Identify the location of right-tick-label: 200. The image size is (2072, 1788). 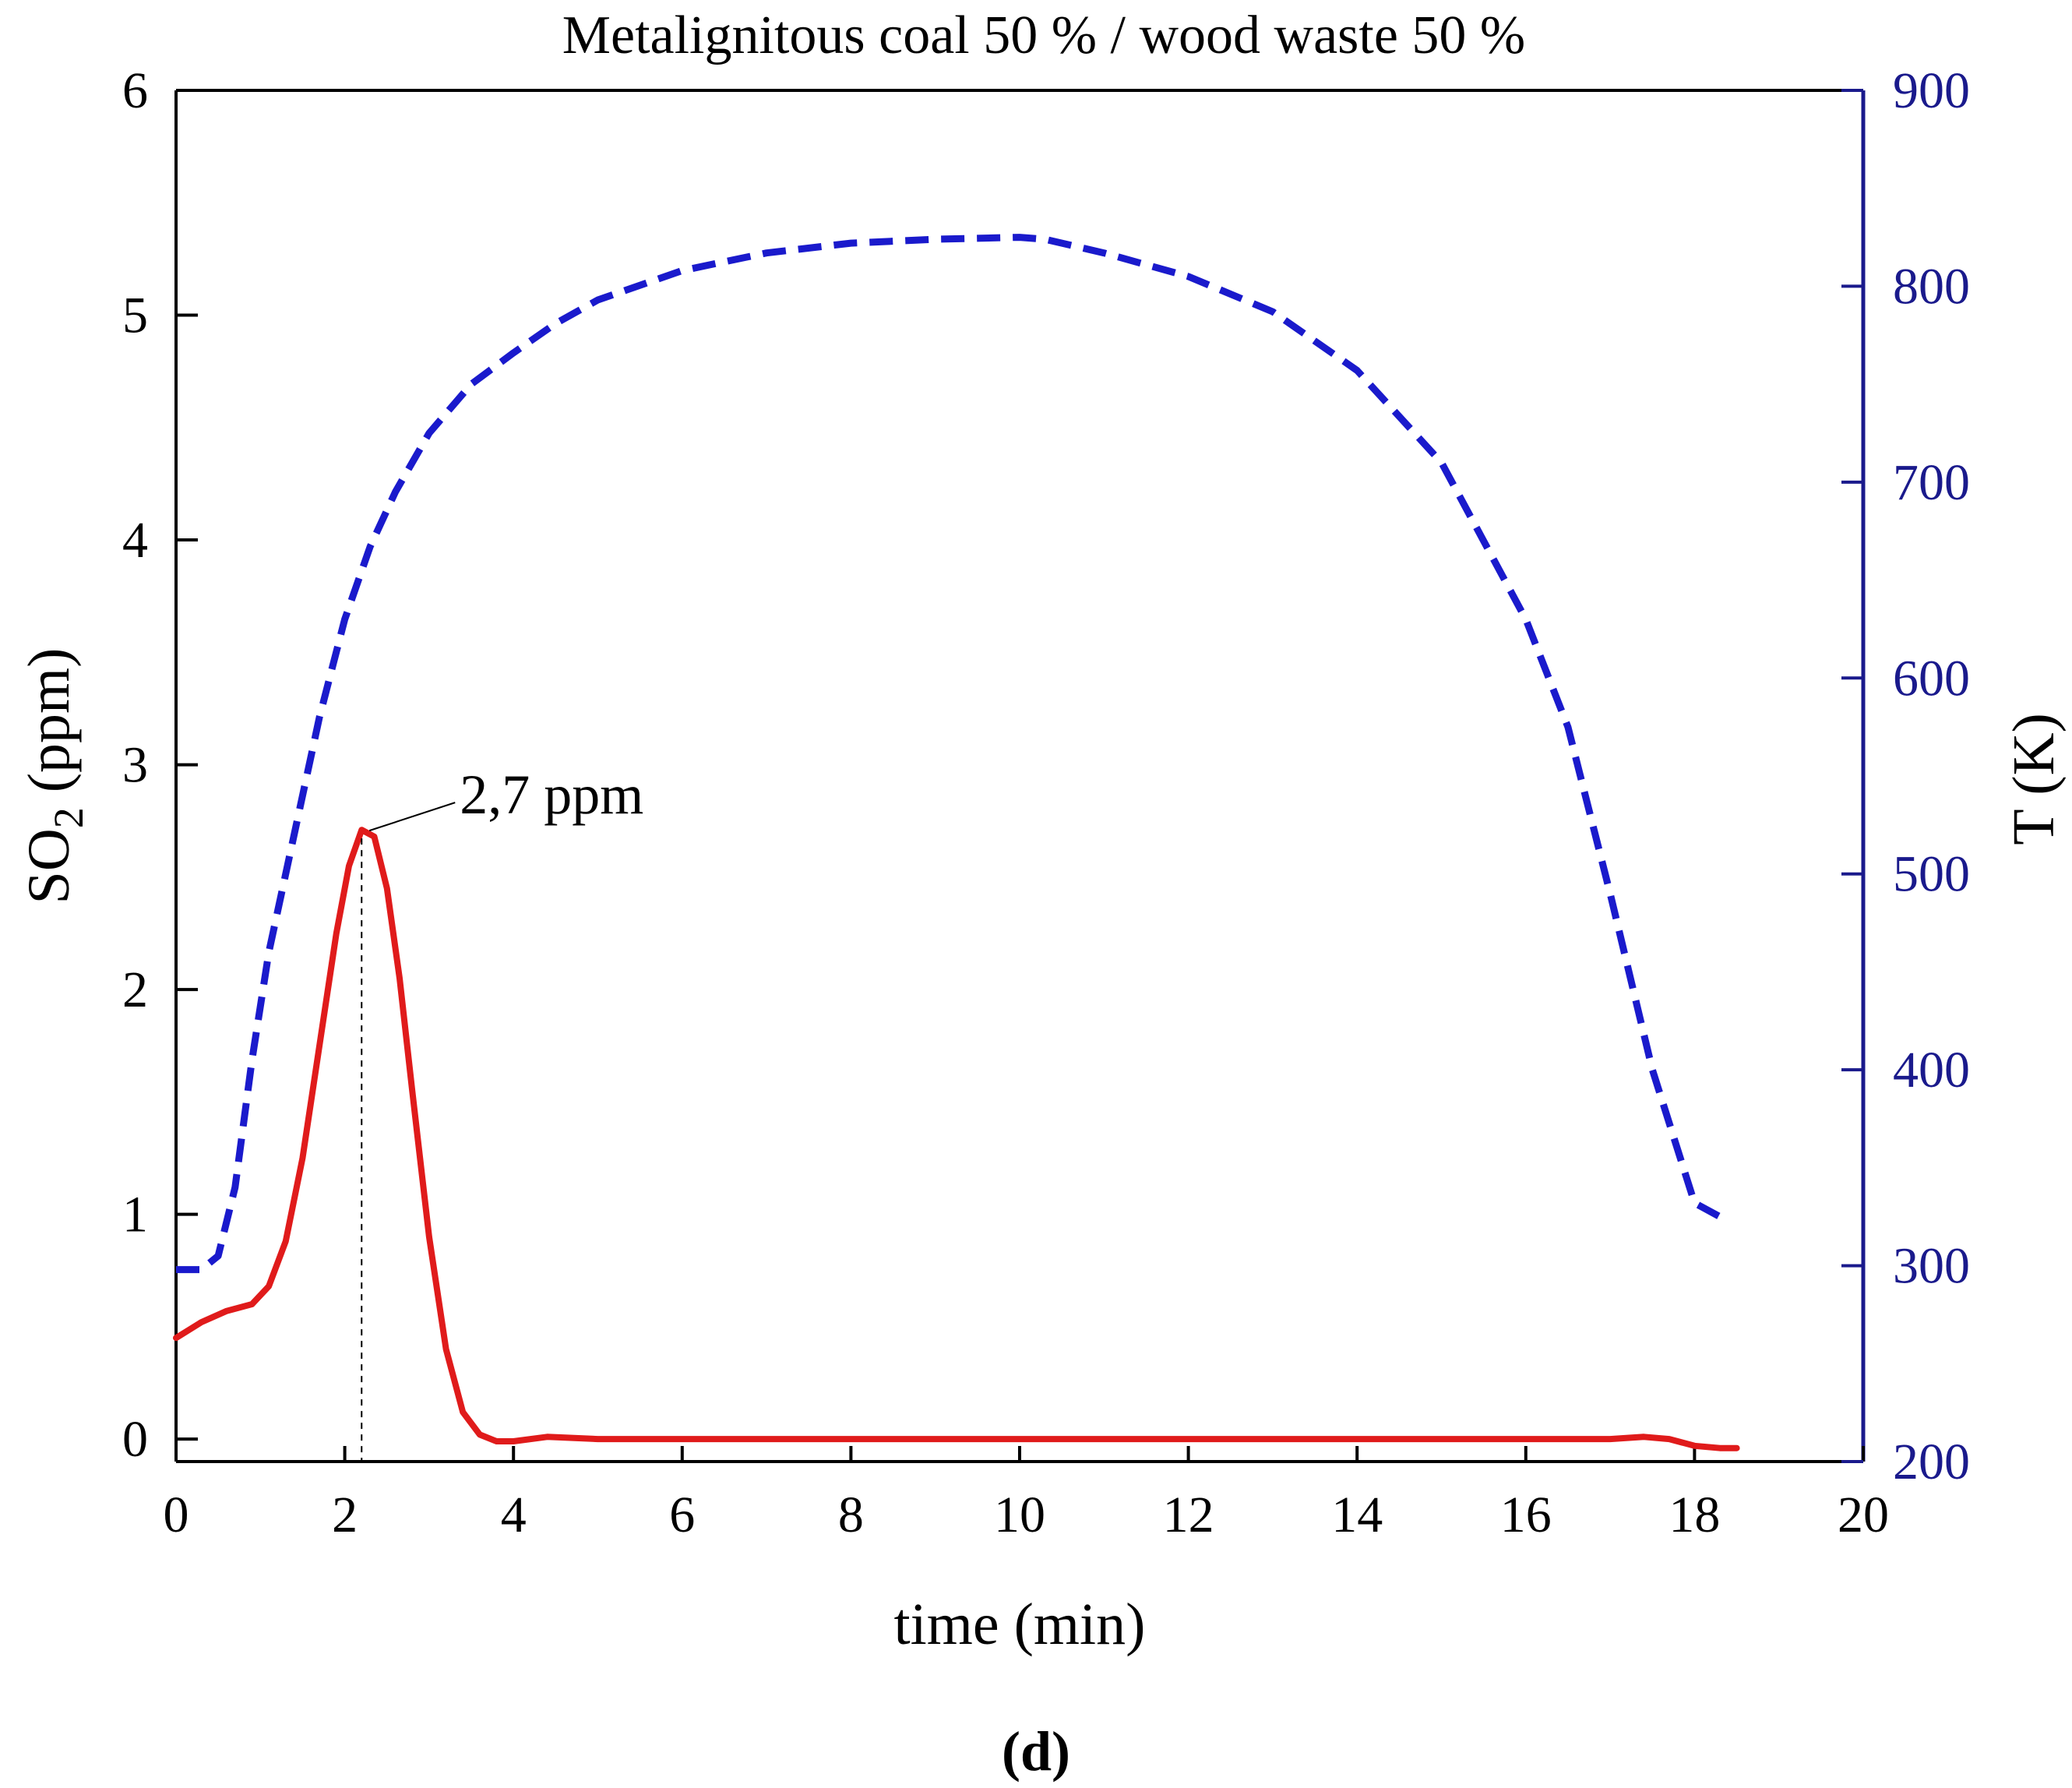
(1931, 1462).